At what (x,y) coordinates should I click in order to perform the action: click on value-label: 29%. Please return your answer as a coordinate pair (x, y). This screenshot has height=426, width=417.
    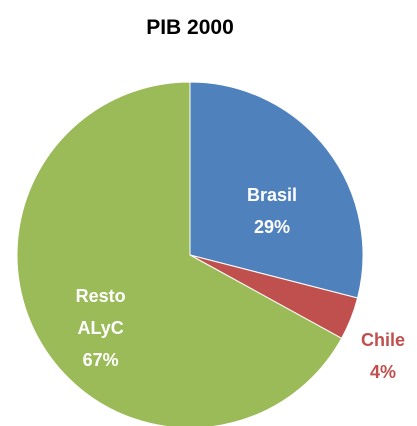
    Looking at the image, I should click on (272, 227).